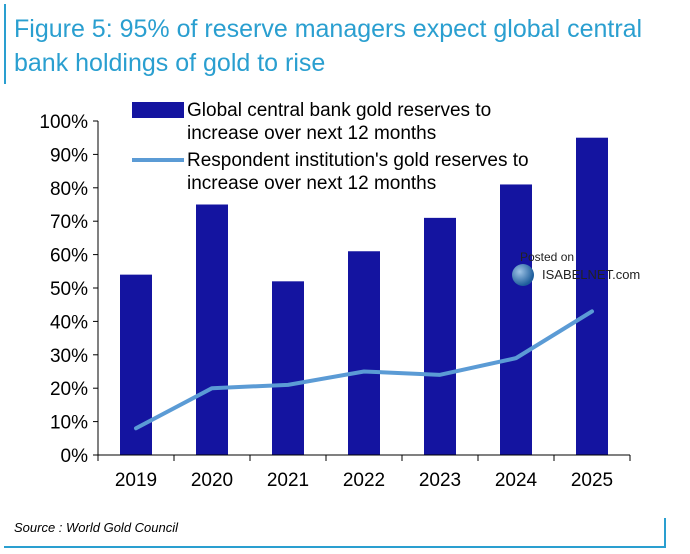  I want to click on bar-2019, so click(136, 364).